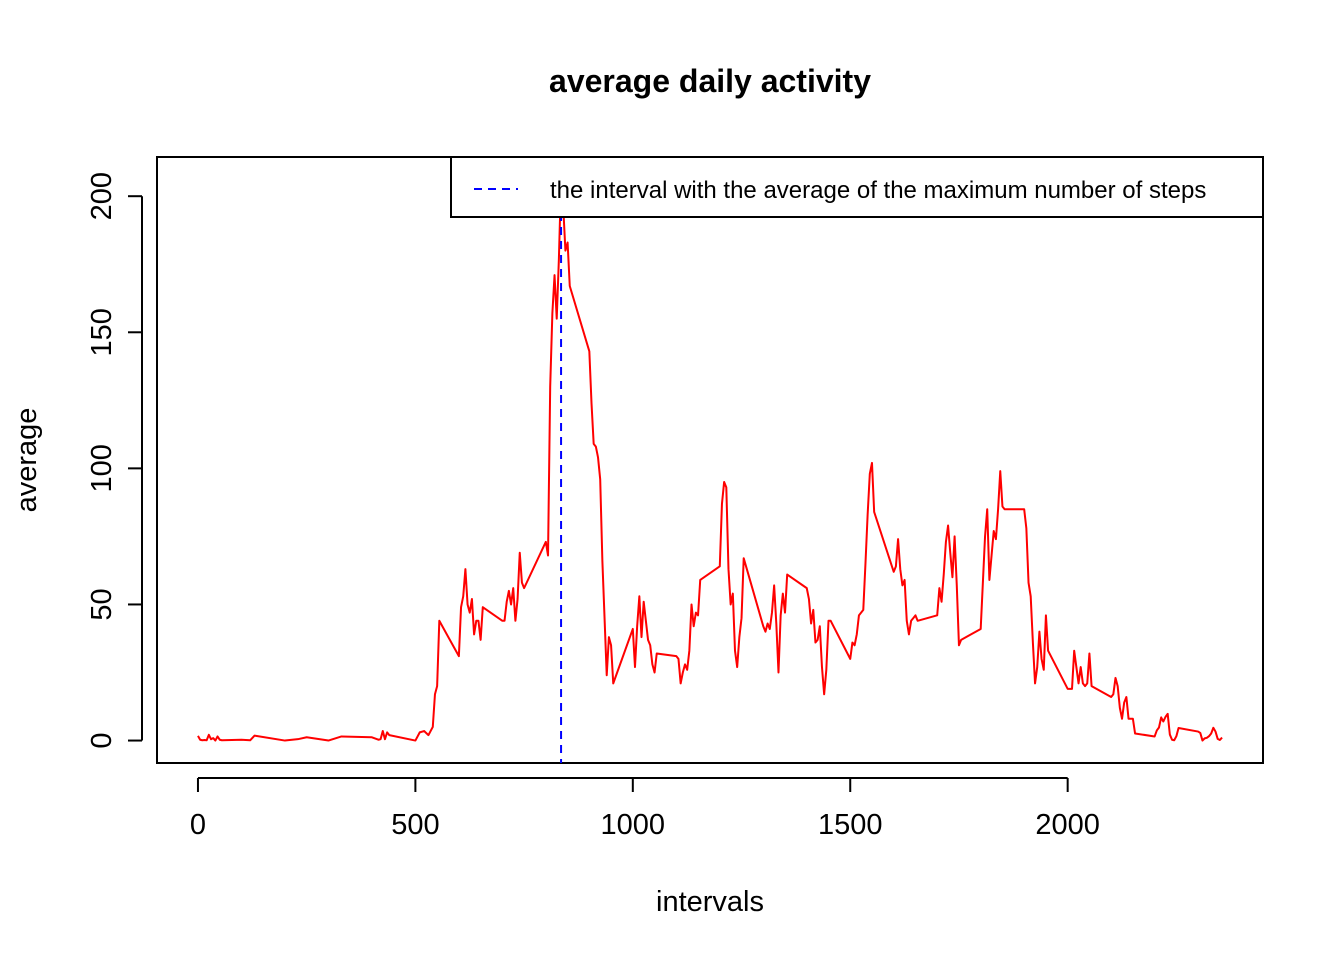 The height and width of the screenshot is (960, 1344). I want to click on x-tick-label: 0, so click(198, 825).